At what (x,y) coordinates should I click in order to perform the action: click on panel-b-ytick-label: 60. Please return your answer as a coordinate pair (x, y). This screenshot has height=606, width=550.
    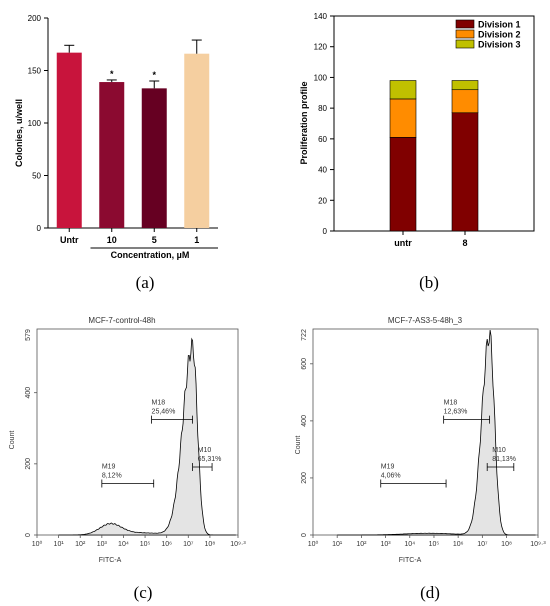
    Looking at the image, I should click on (322, 139).